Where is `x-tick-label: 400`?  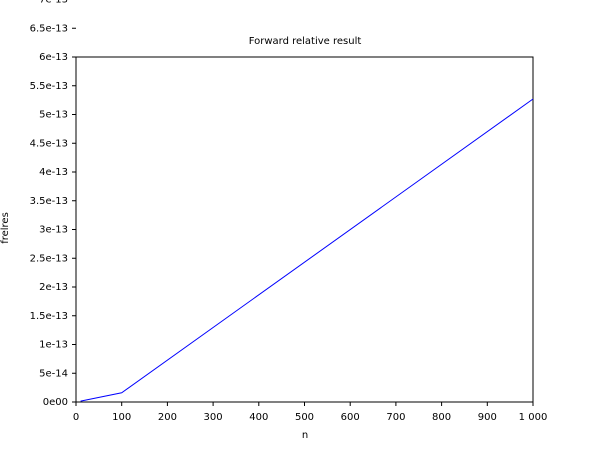 x-tick-label: 400 is located at coordinates (258, 417).